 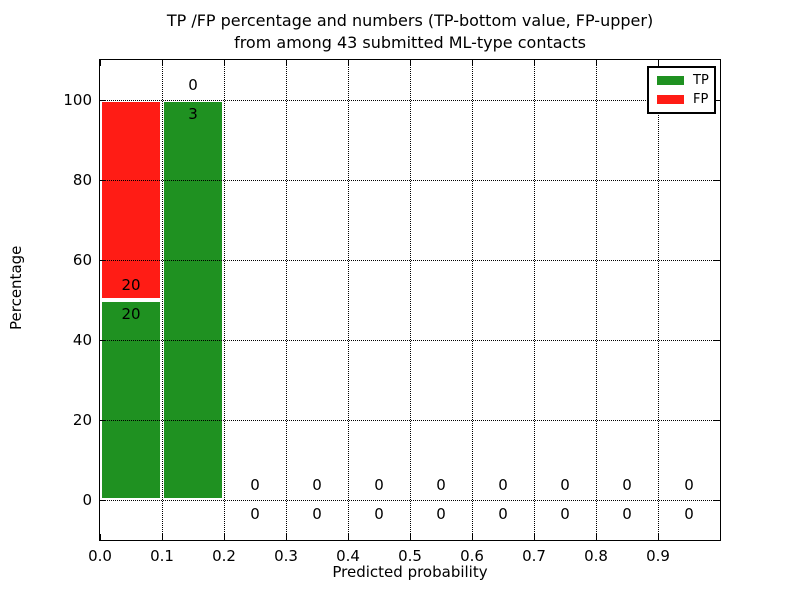 What do you see at coordinates (701, 99) in the screenshot?
I see `legend-label-fp: FP` at bounding box center [701, 99].